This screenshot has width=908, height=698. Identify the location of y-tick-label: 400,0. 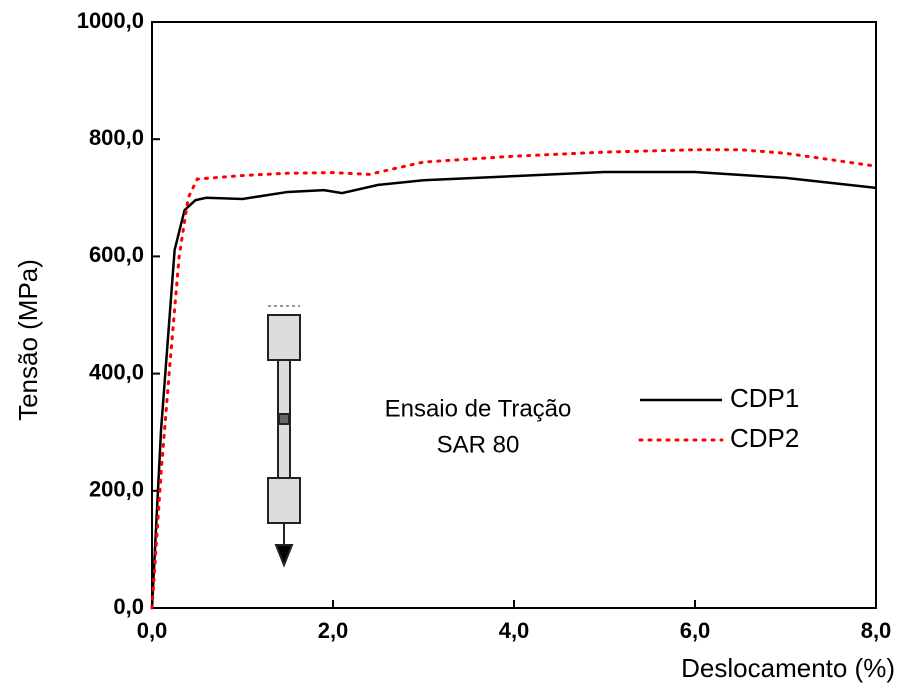
(116, 371).